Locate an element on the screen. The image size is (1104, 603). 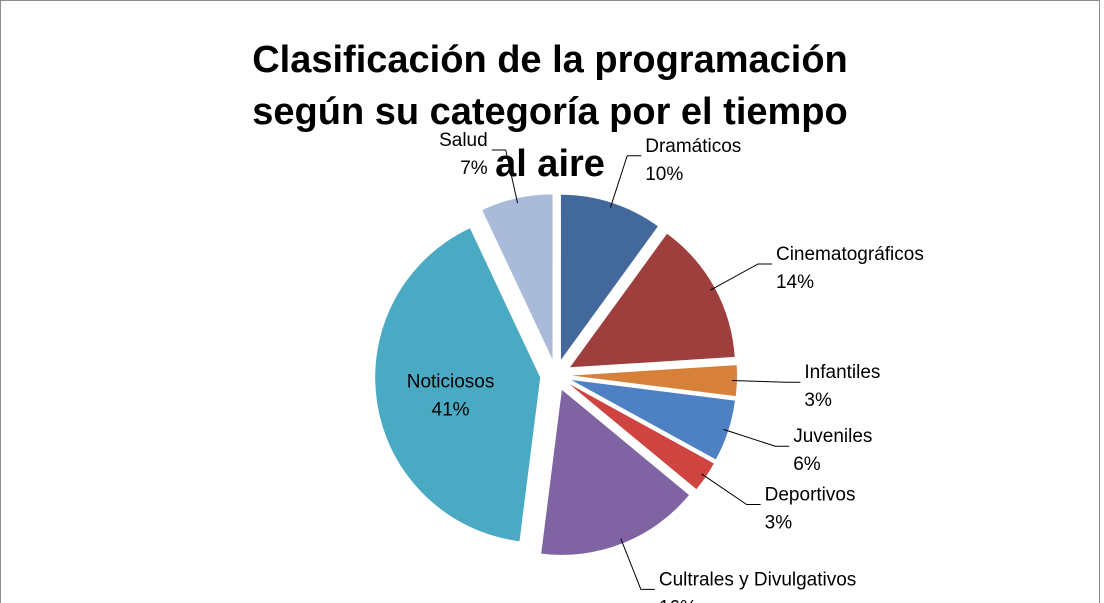
category-label: Dramáticos is located at coordinates (693, 146).